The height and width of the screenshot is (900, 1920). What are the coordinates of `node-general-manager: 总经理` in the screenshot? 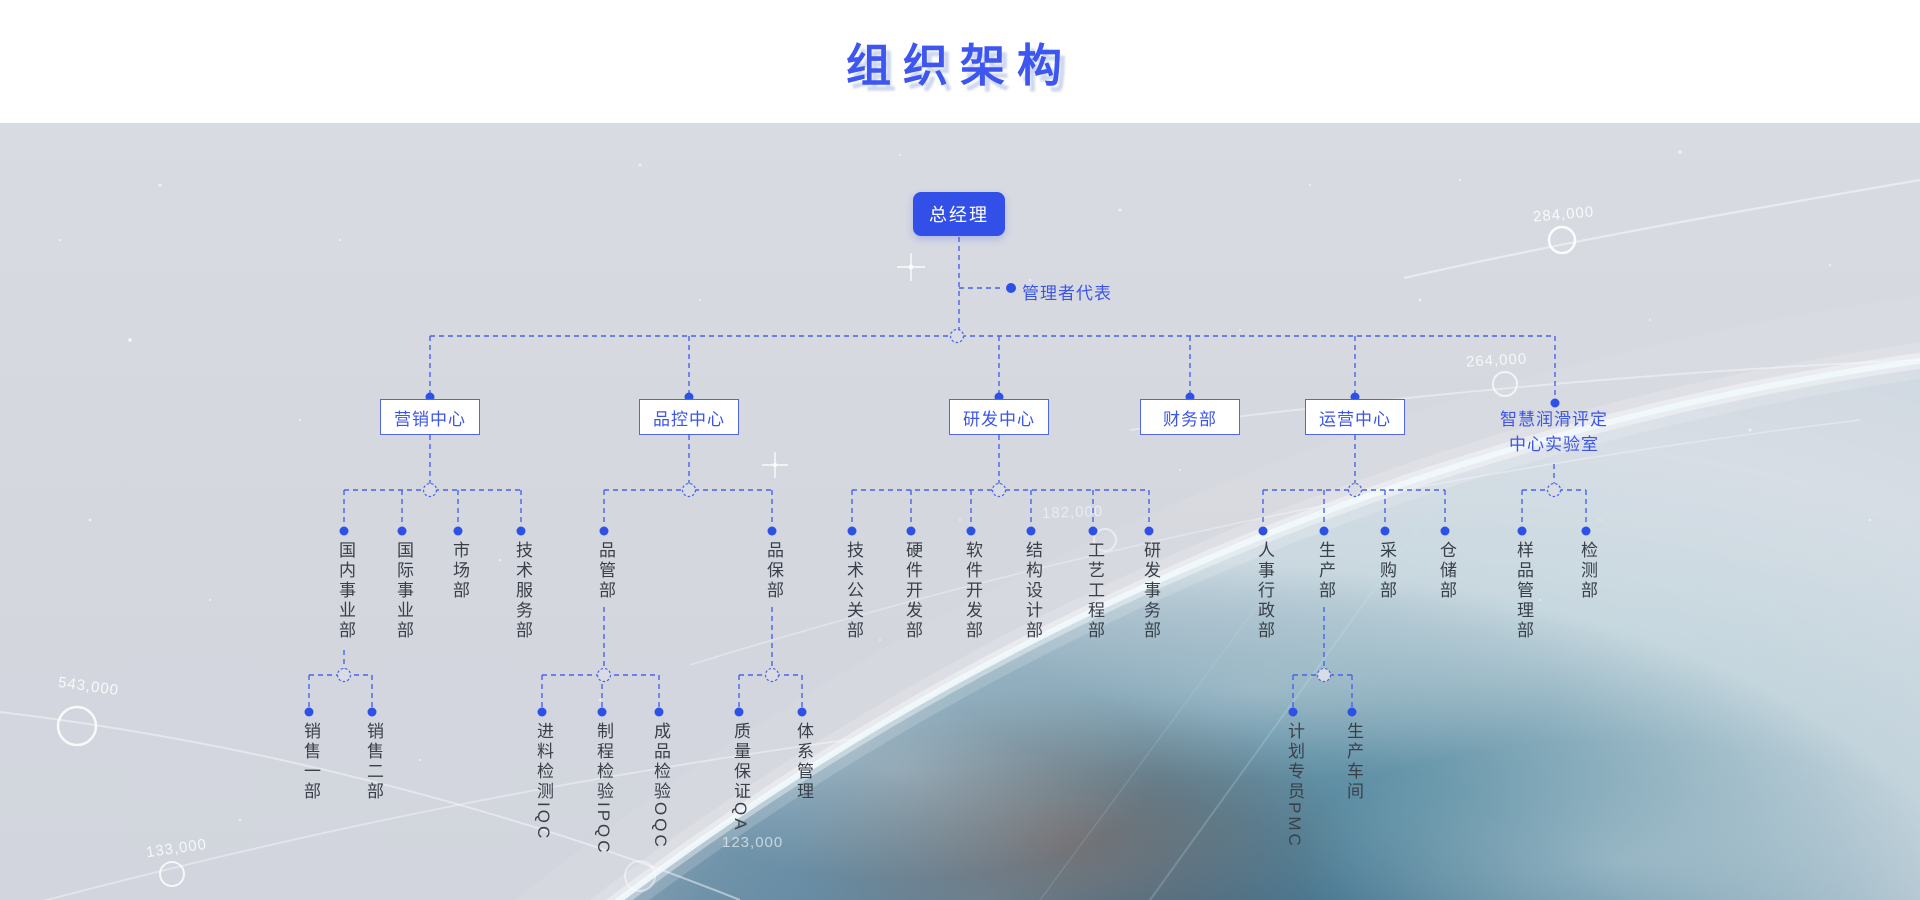 It's located at (959, 214).